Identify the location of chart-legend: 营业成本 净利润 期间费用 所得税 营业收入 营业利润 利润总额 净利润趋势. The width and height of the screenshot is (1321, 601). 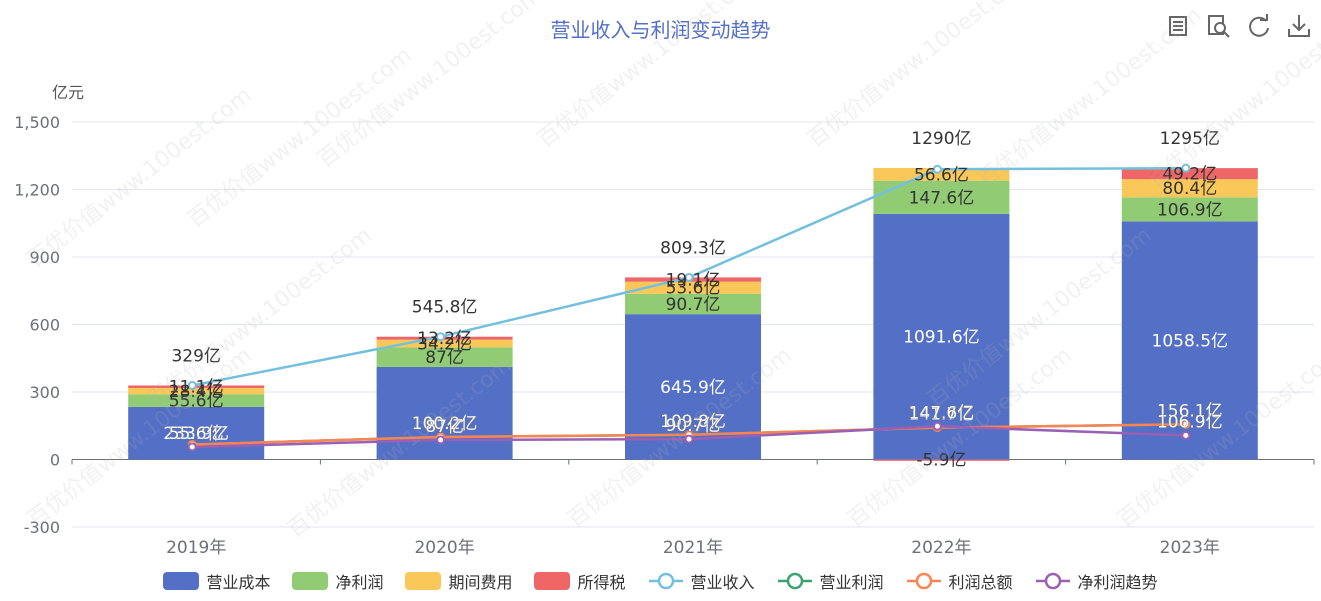
(660, 581).